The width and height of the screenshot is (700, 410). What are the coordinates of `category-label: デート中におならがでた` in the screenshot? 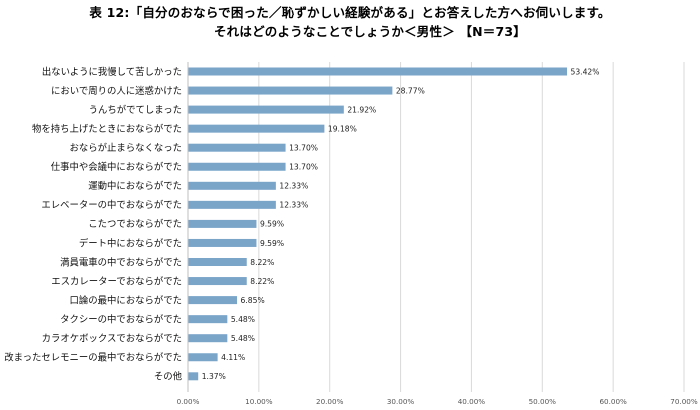 It's located at (130, 243).